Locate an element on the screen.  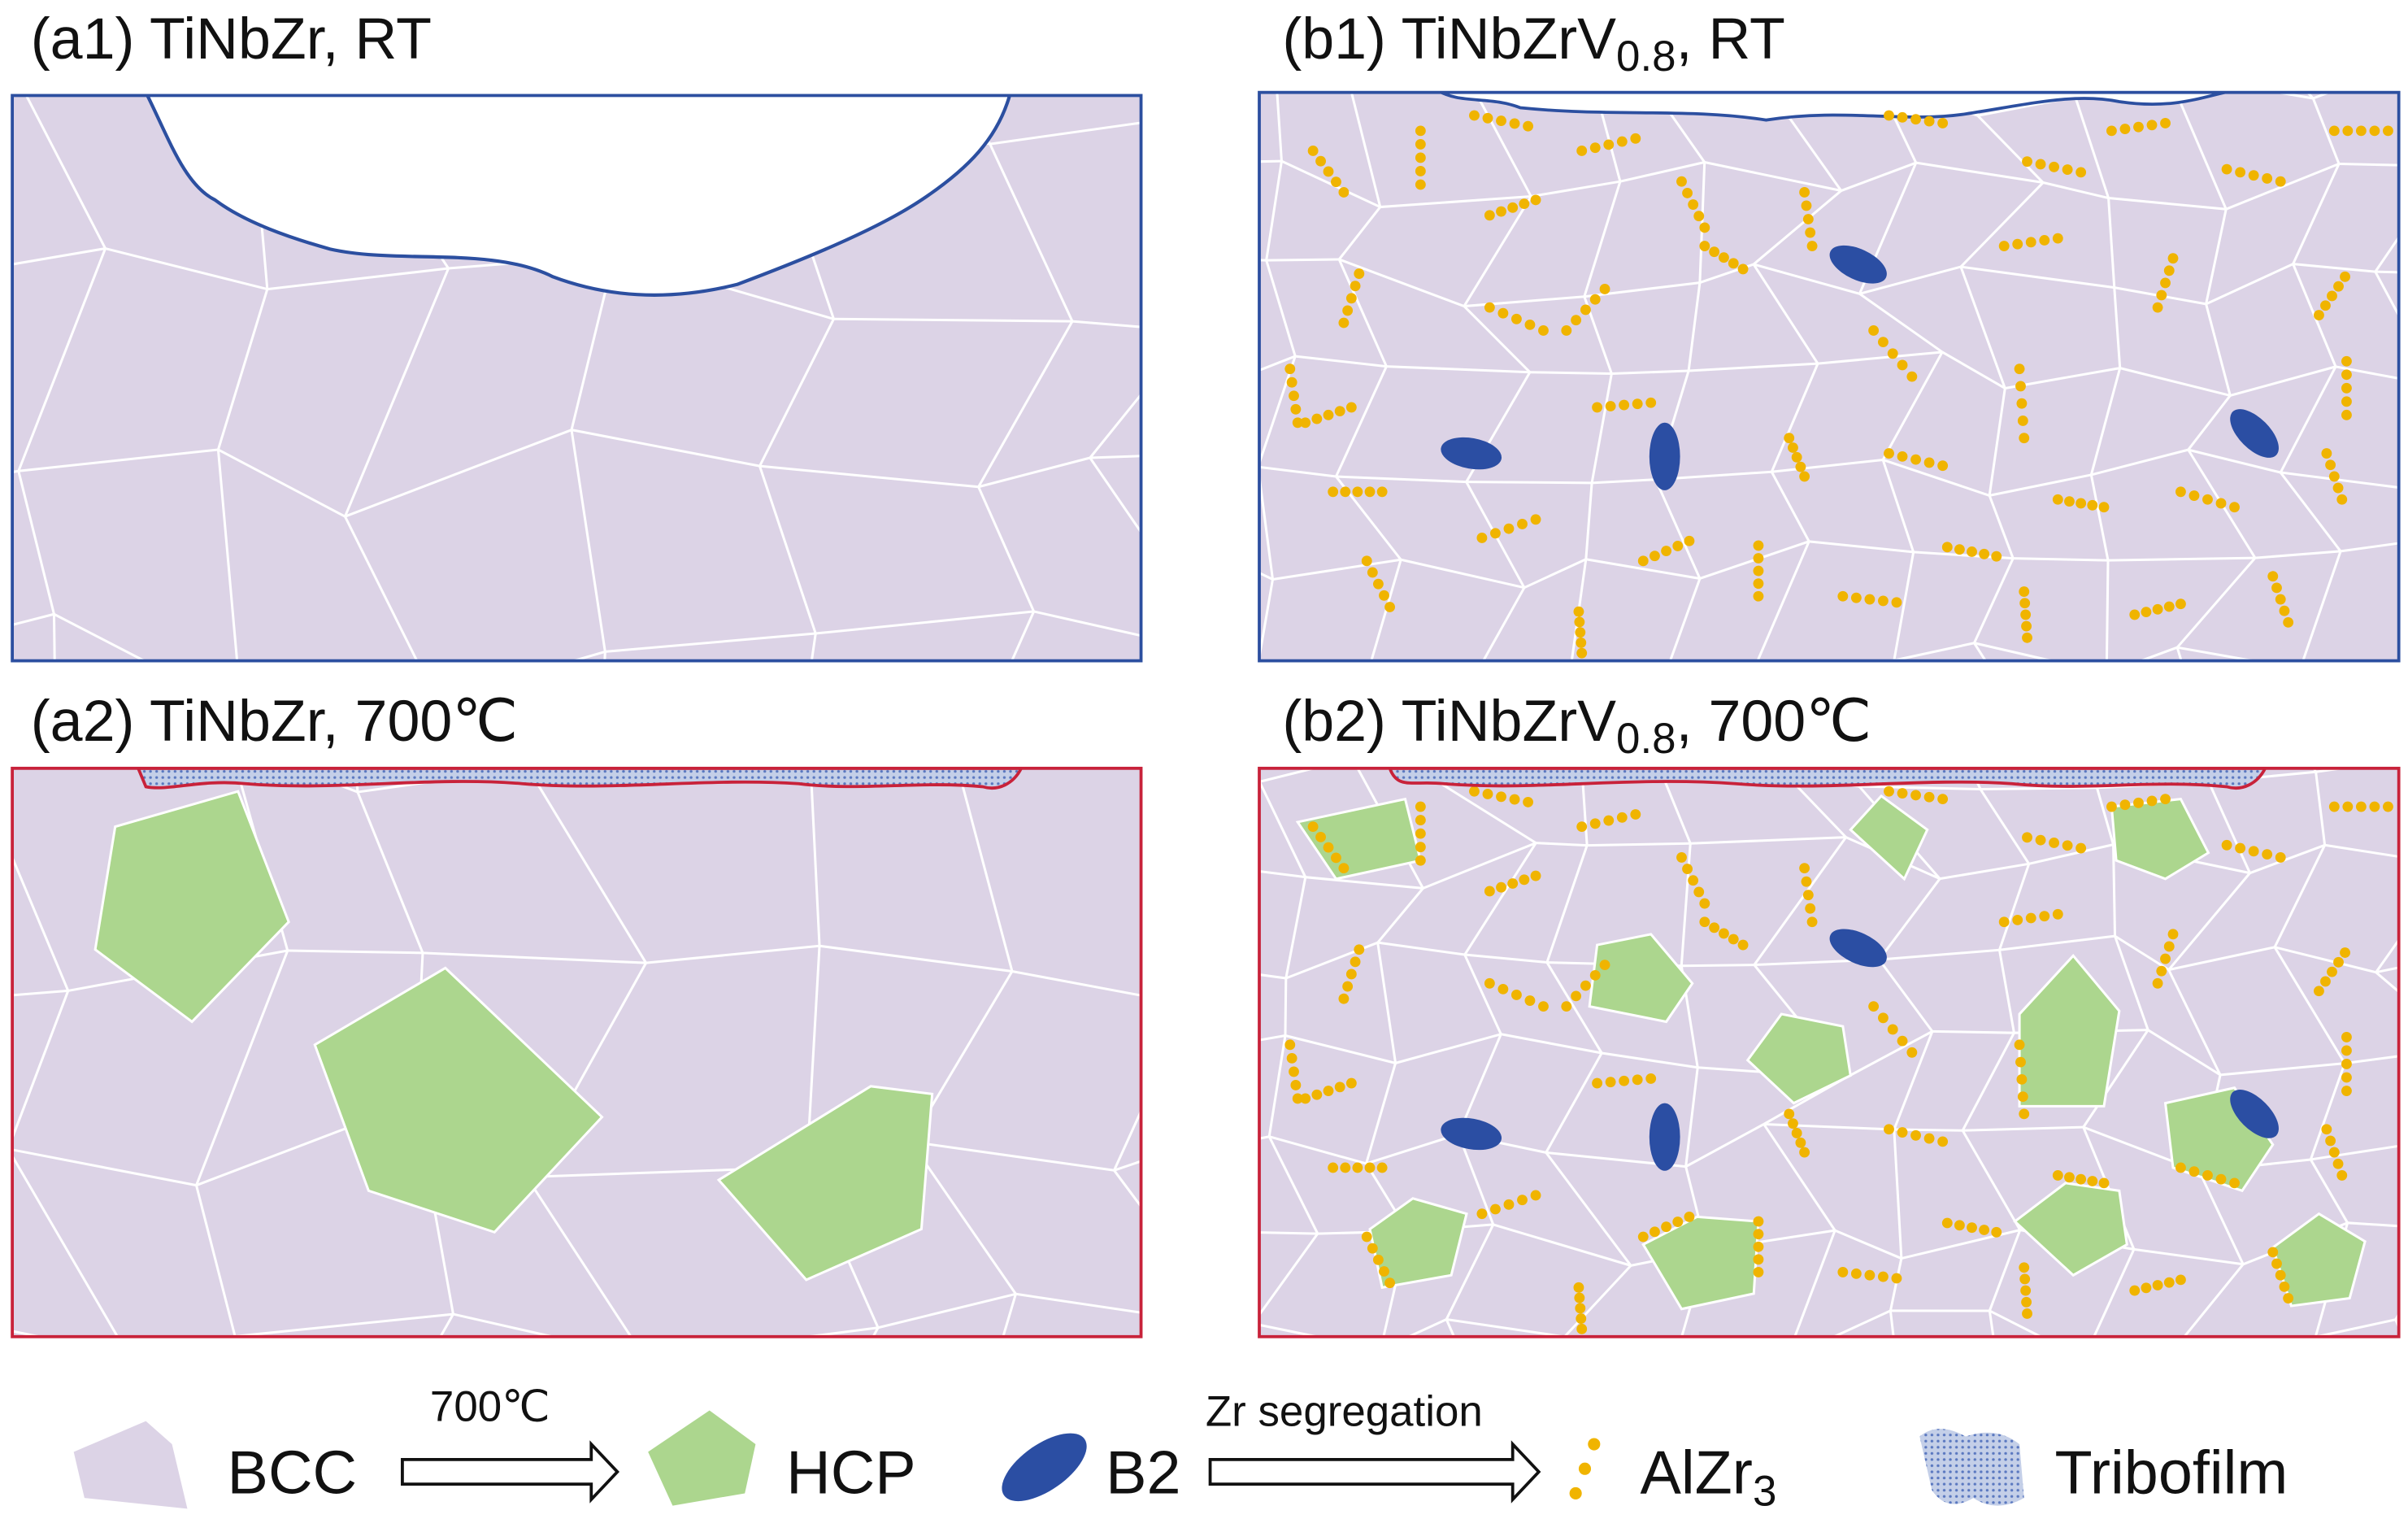
tribofilm is located at coordinates (1828, 779).